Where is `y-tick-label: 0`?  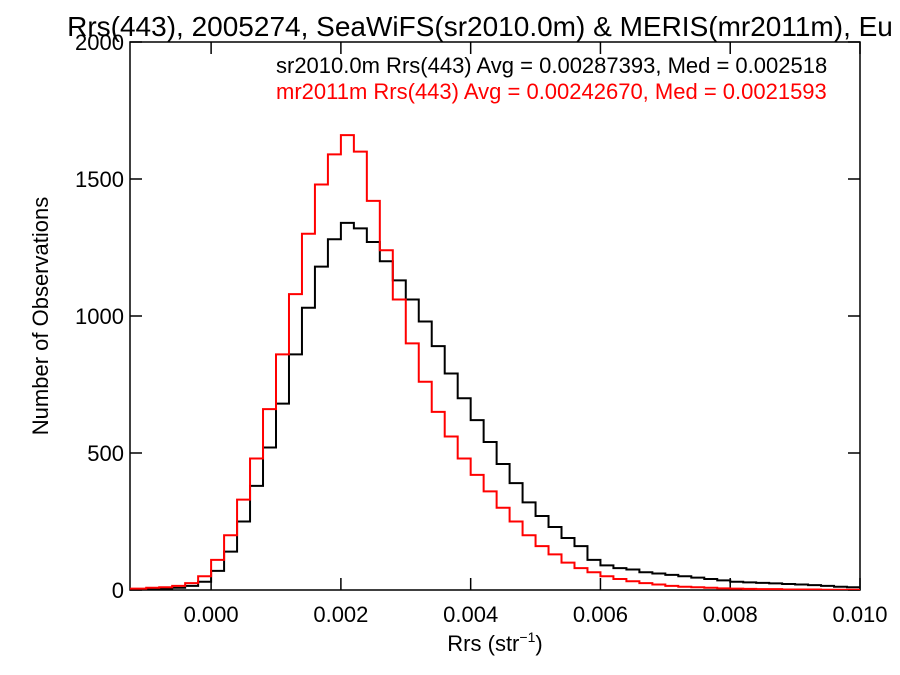
y-tick-label: 0 is located at coordinates (118, 590).